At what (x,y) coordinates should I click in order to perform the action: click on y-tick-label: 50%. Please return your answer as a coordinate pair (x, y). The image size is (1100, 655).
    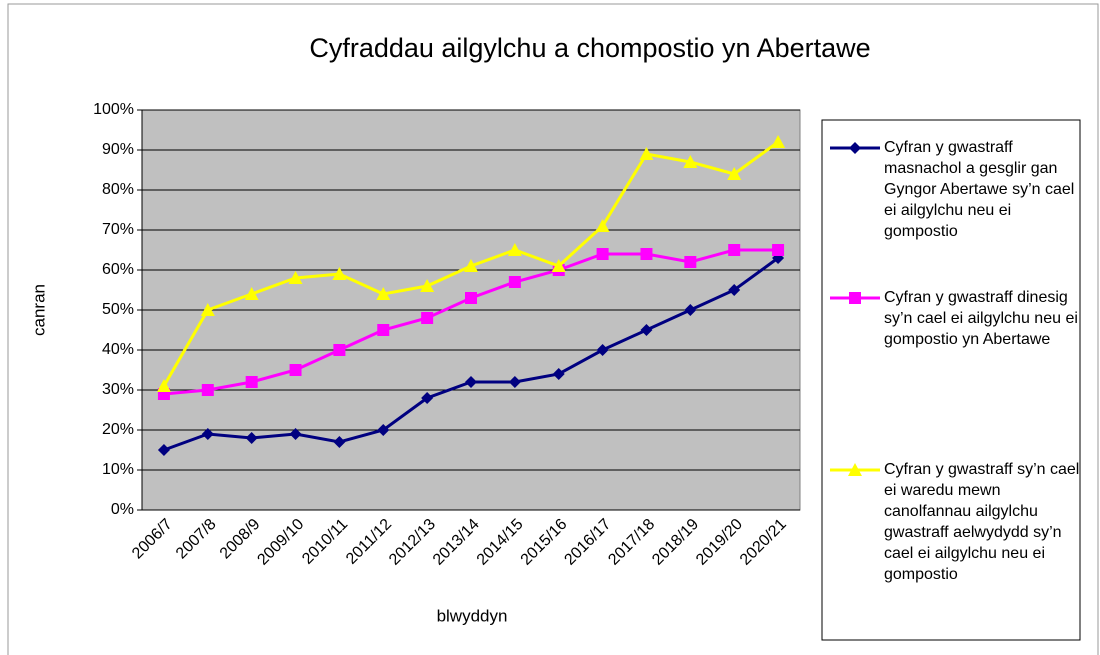
    Looking at the image, I should click on (118, 309).